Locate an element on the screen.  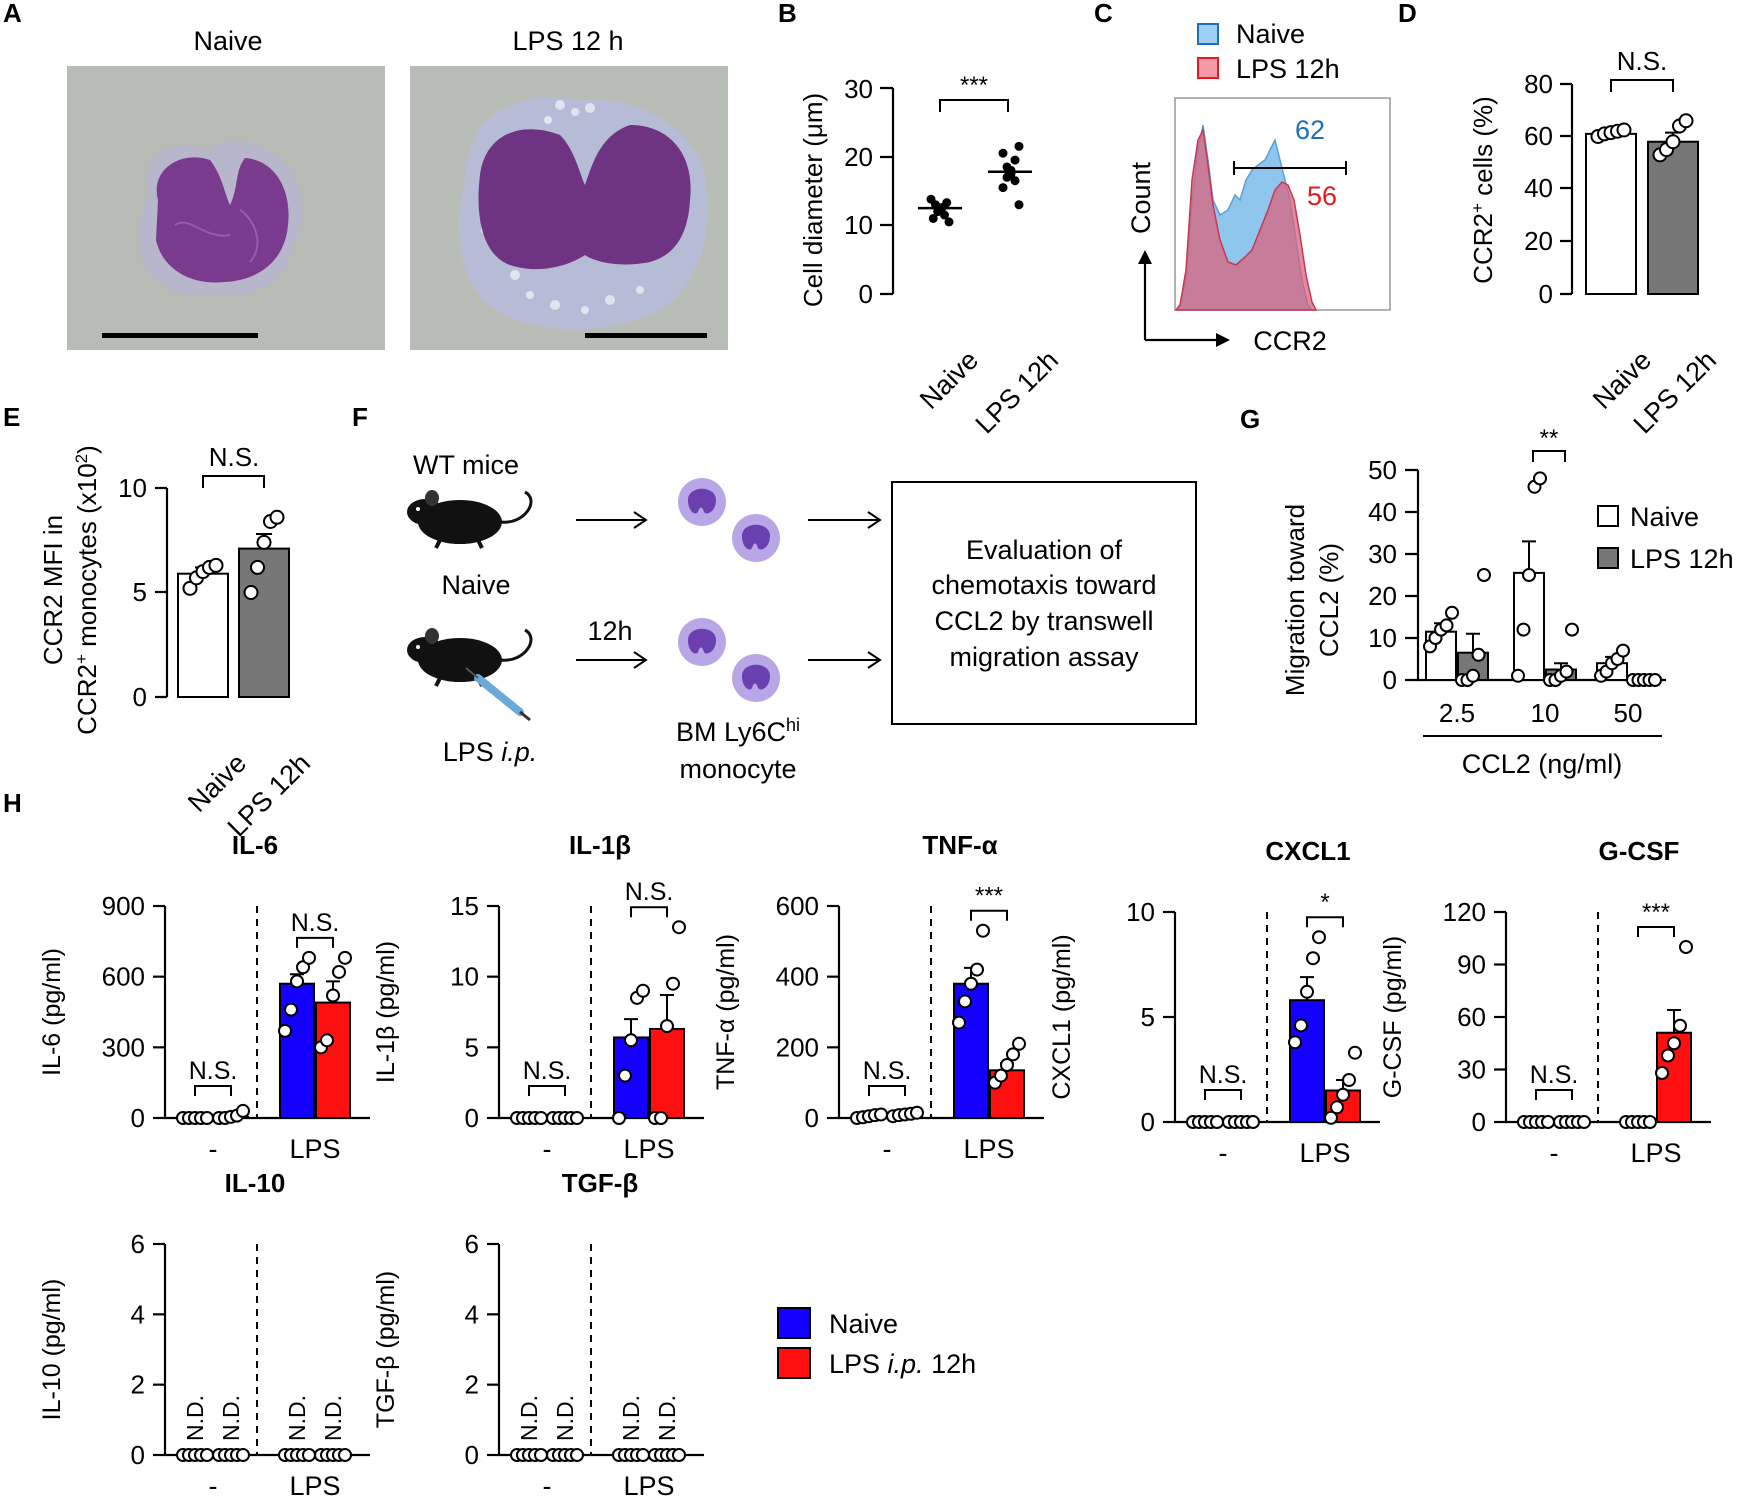
legend-label-naive: Naive is located at coordinates (1270, 34).